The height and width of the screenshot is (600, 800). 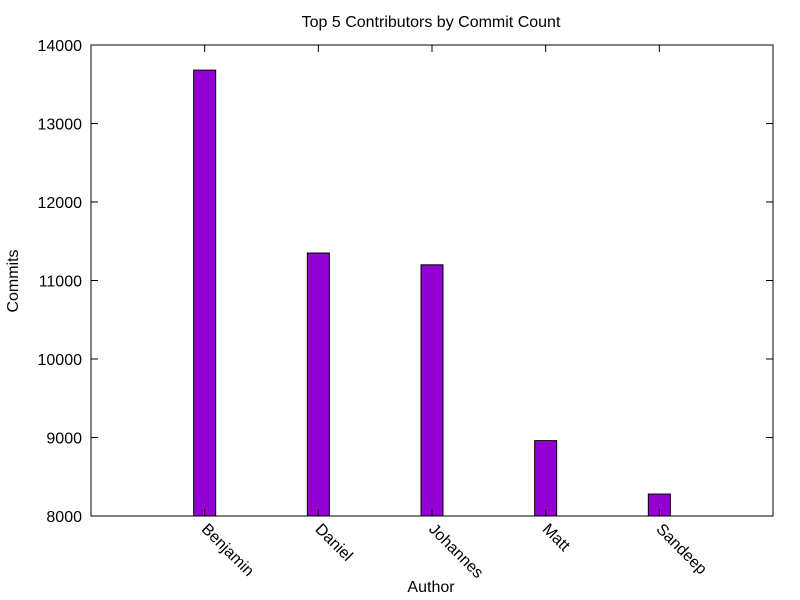 What do you see at coordinates (455, 551) in the screenshot?
I see `x-tick-label-johannes: Johannes` at bounding box center [455, 551].